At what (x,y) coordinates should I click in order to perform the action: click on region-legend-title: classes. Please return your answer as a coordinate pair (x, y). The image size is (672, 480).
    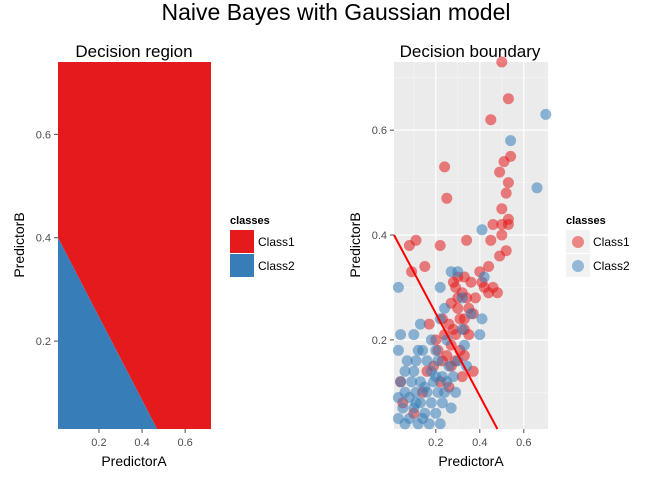
    Looking at the image, I should click on (250, 221).